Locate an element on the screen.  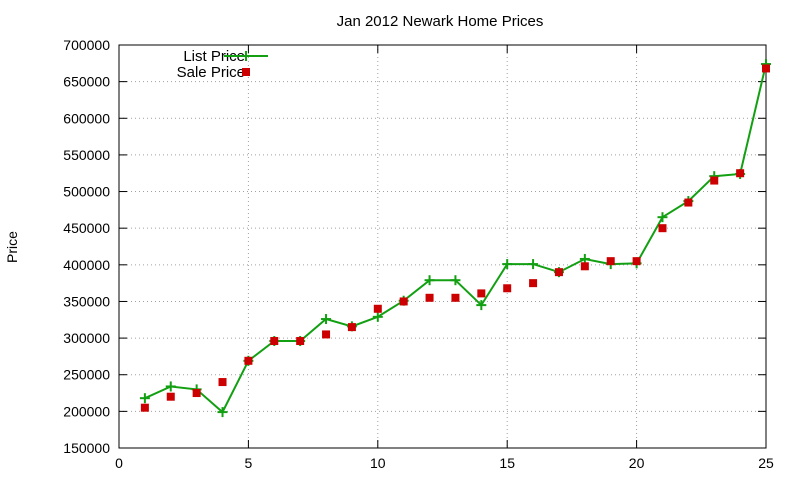
x-tick-label: 25 is located at coordinates (766, 463).